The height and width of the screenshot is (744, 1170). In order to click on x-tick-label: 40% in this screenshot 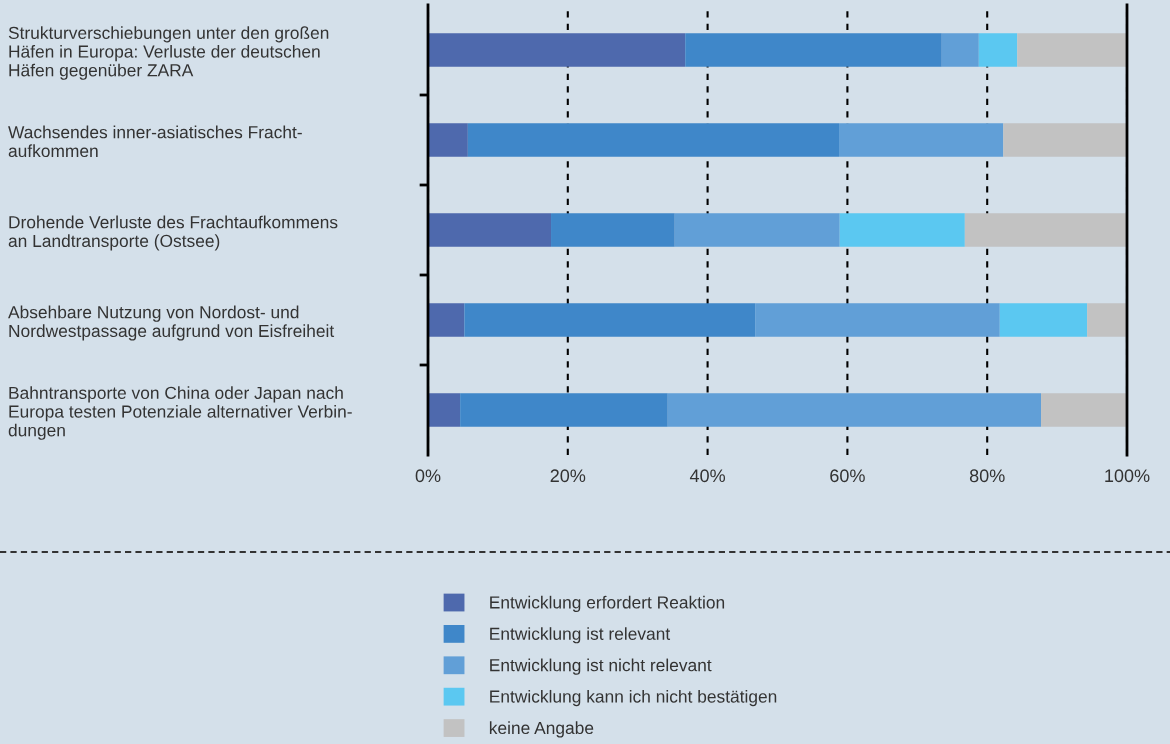, I will do `click(707, 476)`.